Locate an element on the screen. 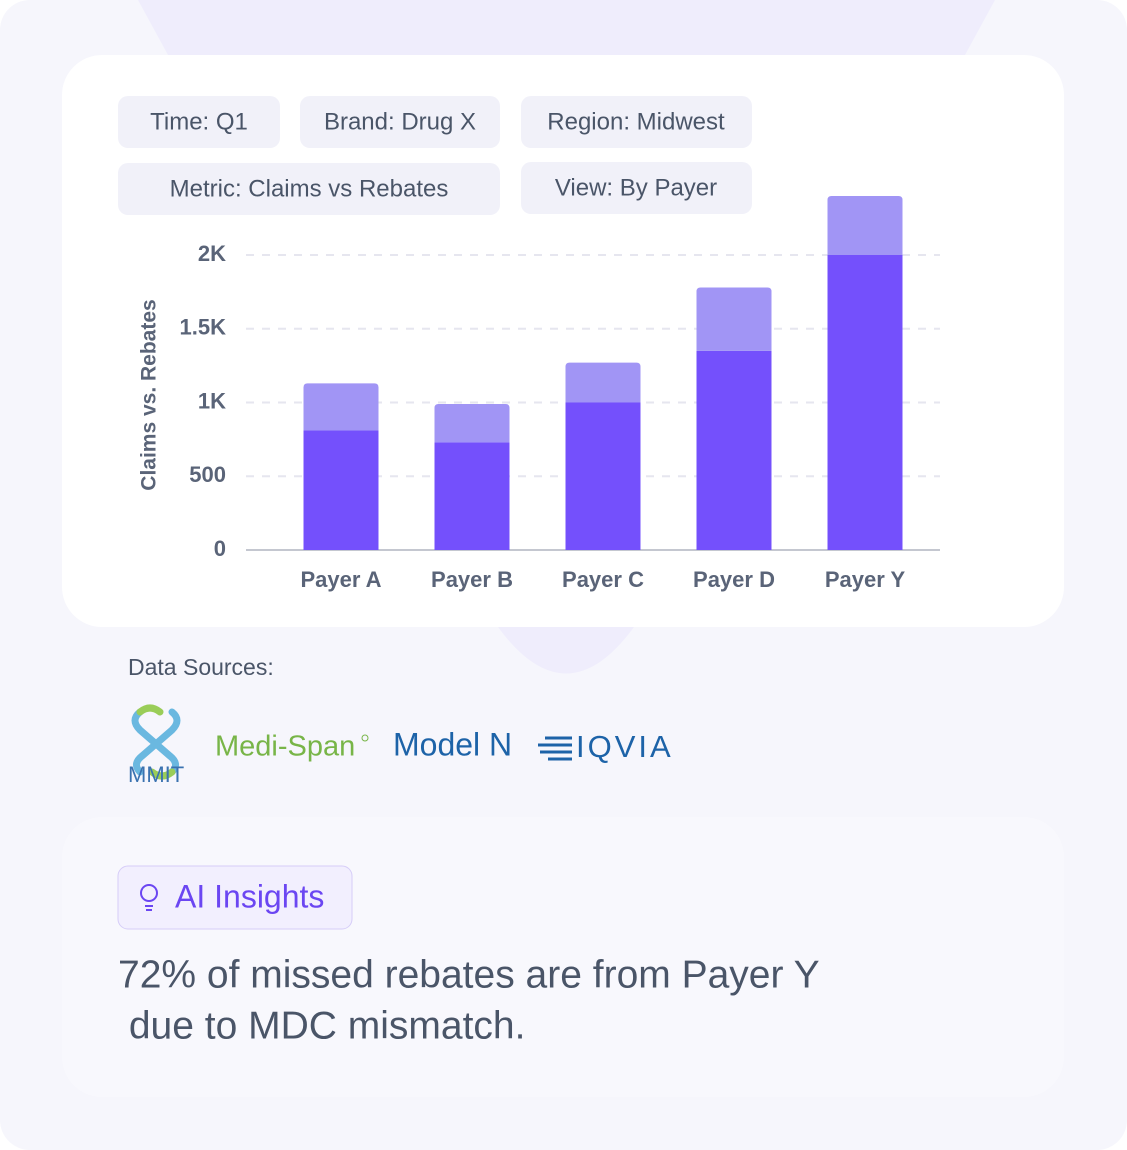 Image resolution: width=1127 pixels, height=1150 pixels. insight-text: 72% of missed rebates are from Payer Y is located at coordinates (469, 974).